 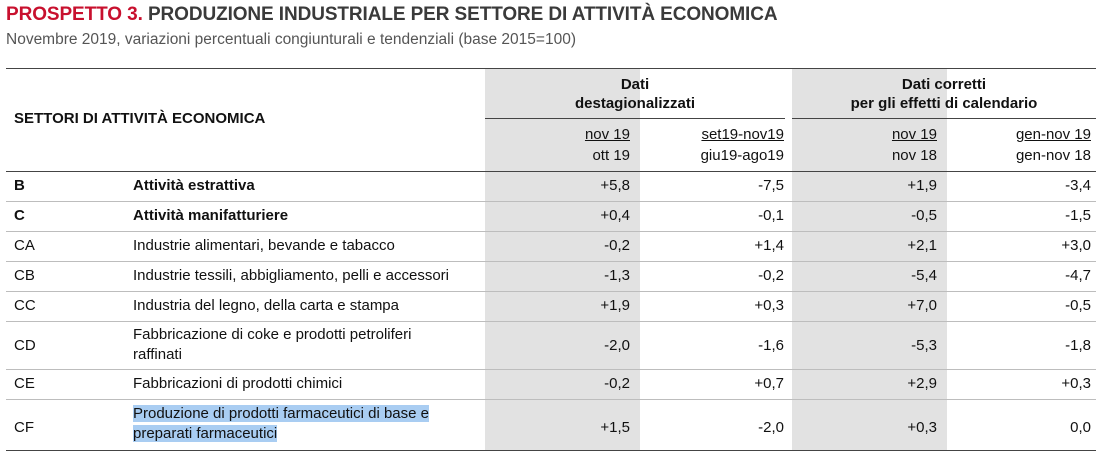 What do you see at coordinates (19, 185) in the screenshot?
I see `row-code: B` at bounding box center [19, 185].